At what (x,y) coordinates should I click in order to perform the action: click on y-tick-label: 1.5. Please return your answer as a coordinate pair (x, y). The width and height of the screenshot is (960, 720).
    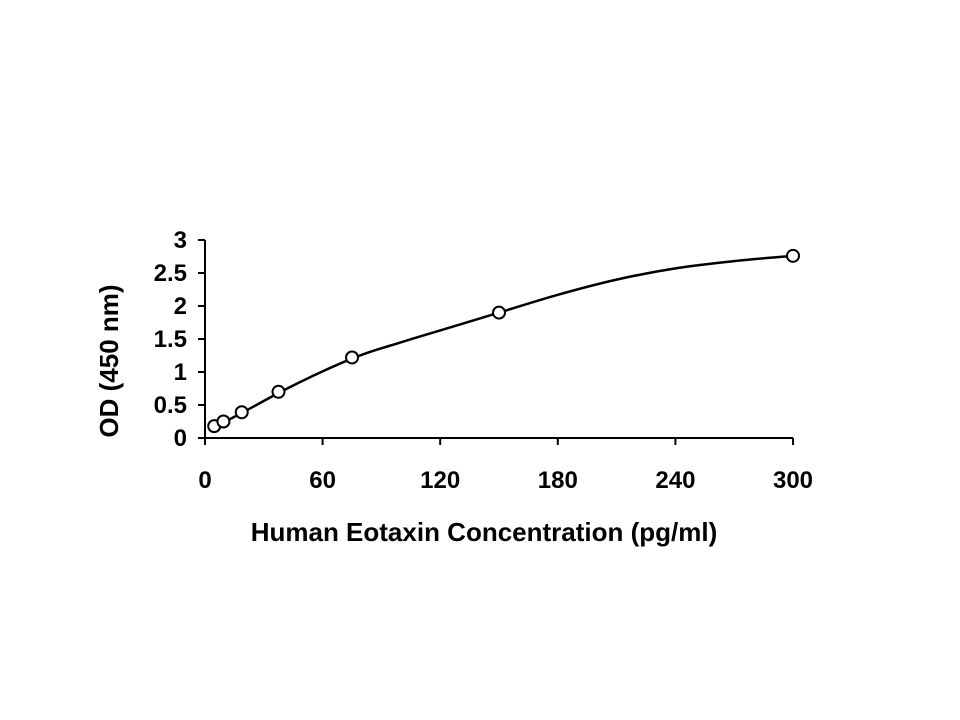
    Looking at the image, I should click on (170, 339).